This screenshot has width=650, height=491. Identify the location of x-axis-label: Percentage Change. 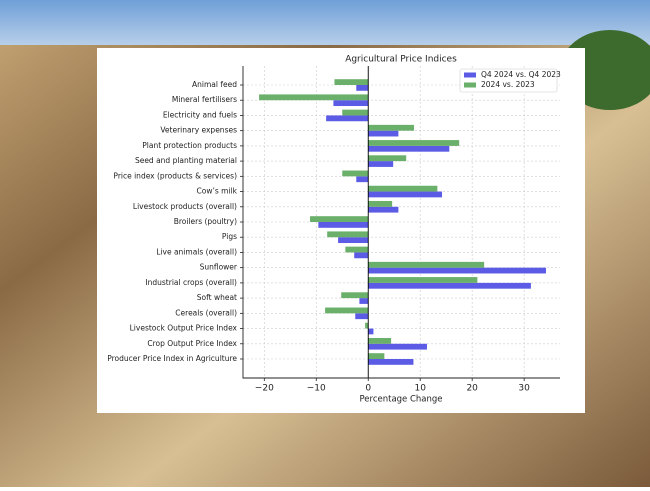
(400, 400).